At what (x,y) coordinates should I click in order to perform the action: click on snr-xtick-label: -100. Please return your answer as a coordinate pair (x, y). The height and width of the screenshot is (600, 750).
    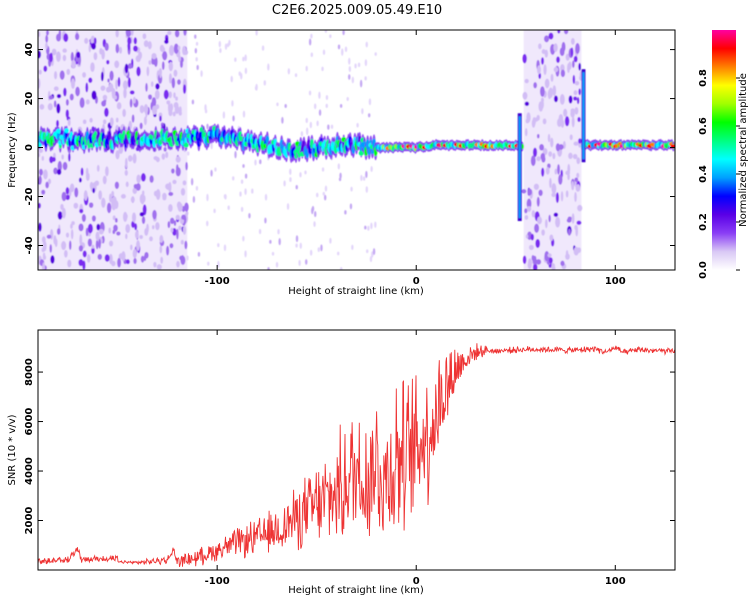
    Looking at the image, I should click on (217, 581).